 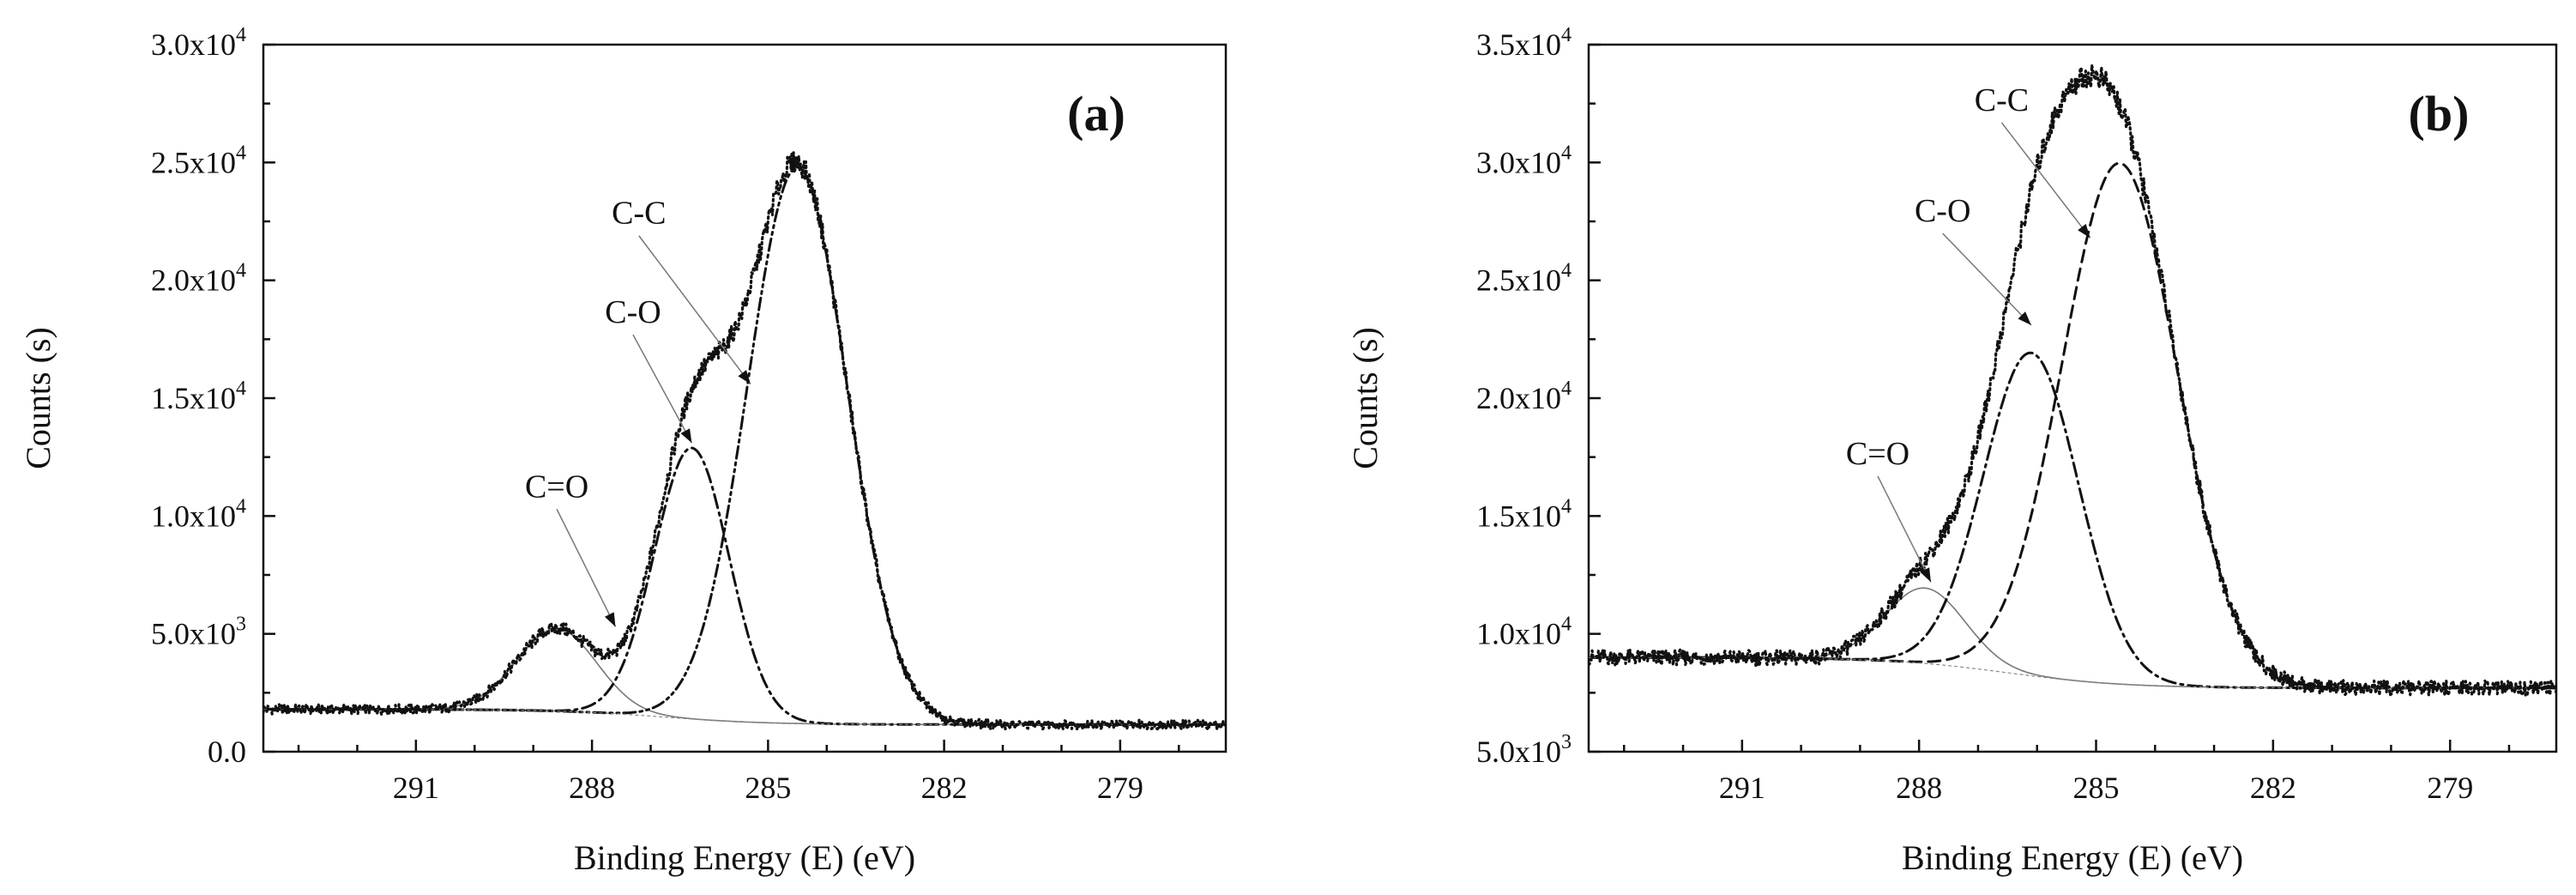 I want to click on y-tick-mantissa: 0.0, so click(x=227, y=752).